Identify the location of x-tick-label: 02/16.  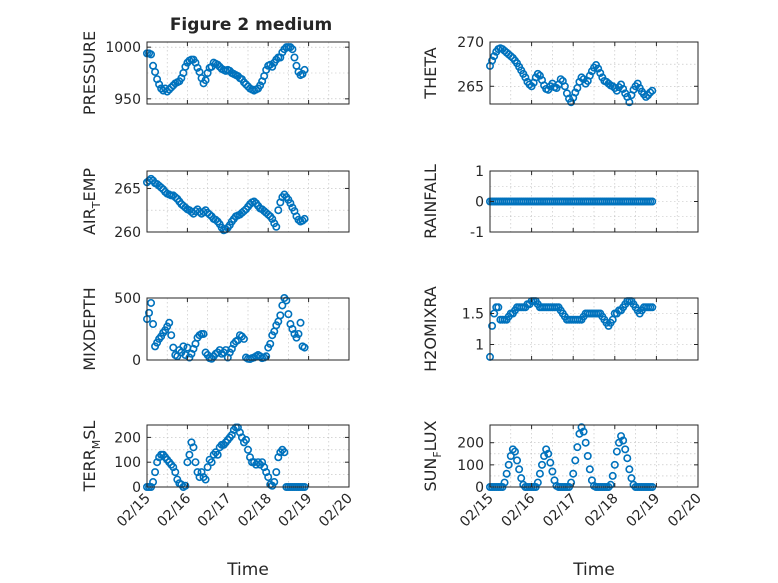
(174, 510).